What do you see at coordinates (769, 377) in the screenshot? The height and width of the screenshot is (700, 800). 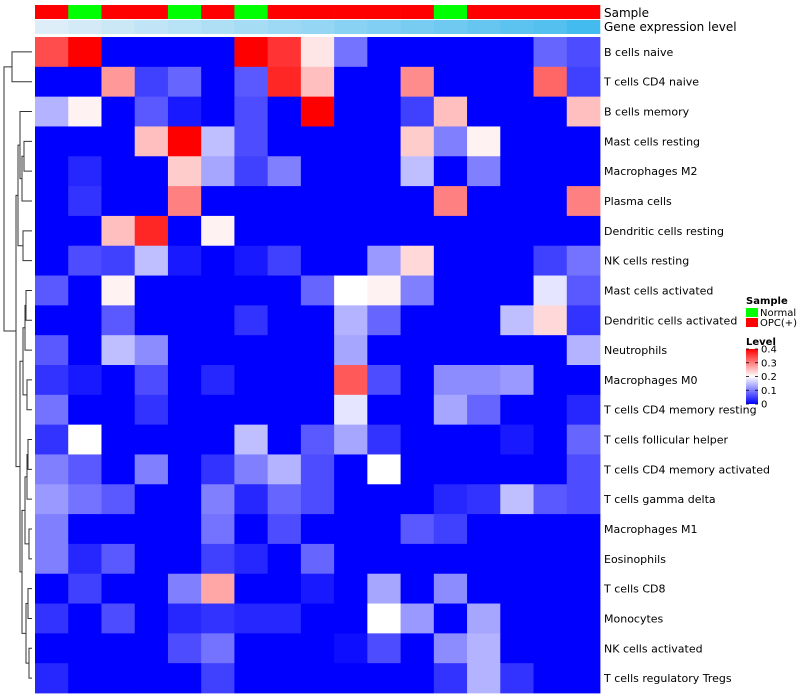 I see `level-tick-label: 0.2` at bounding box center [769, 377].